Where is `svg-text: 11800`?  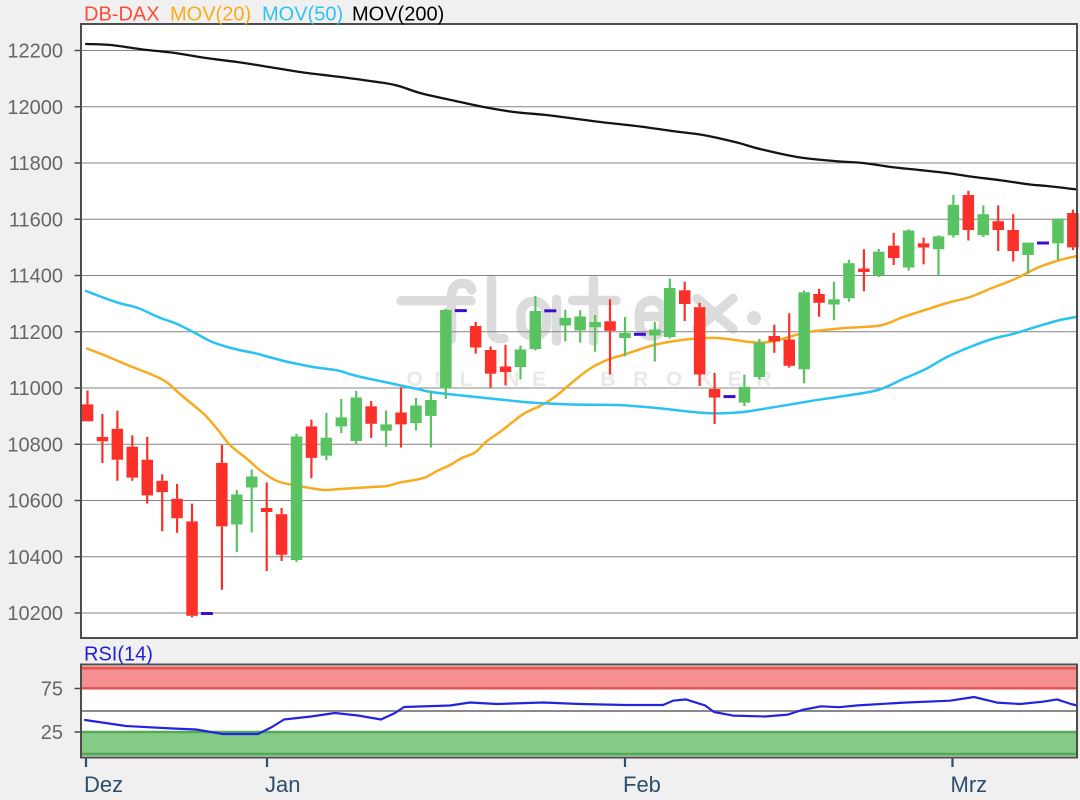
svg-text: 11800 is located at coordinates (36, 164).